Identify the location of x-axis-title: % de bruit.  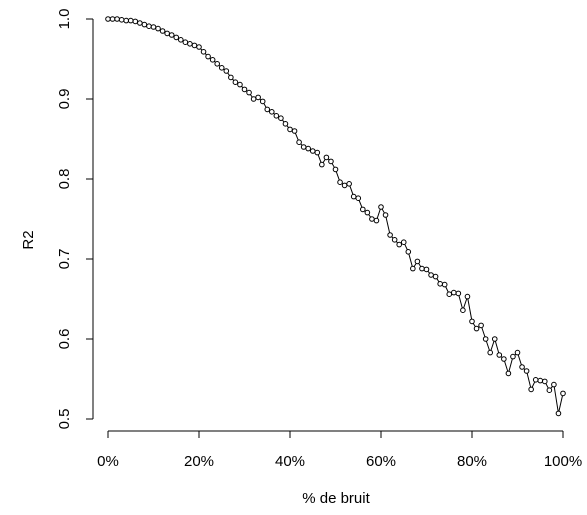
(336, 498).